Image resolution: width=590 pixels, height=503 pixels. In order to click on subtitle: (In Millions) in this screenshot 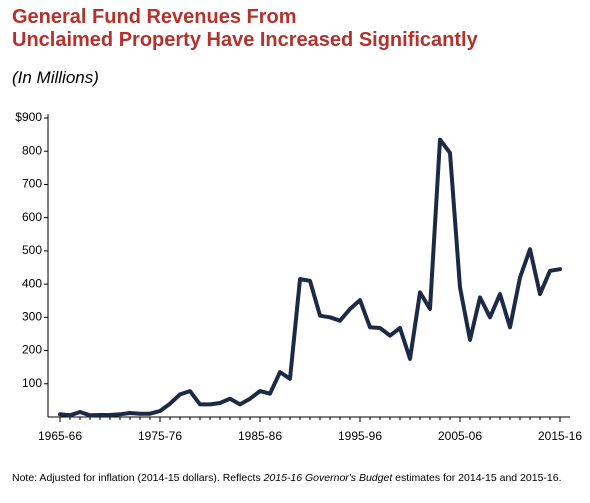, I will do `click(55, 77)`.